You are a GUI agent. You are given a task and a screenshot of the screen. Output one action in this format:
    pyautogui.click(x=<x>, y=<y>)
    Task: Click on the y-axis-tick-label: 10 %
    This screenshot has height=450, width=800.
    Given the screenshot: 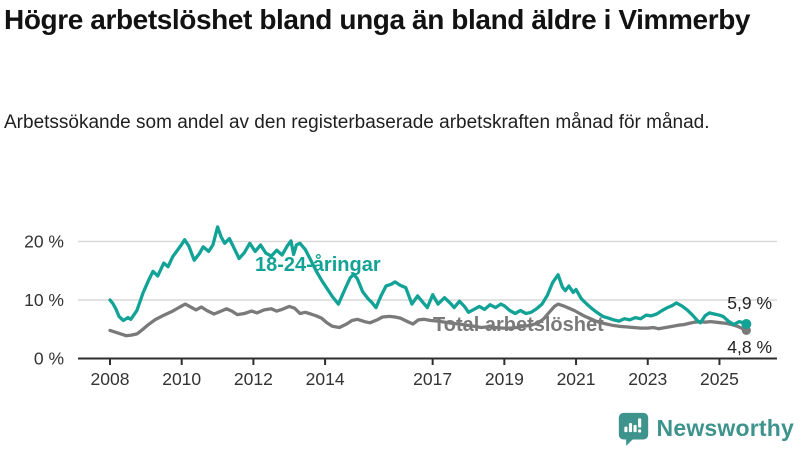 What is the action you would take?
    pyautogui.click(x=44, y=300)
    